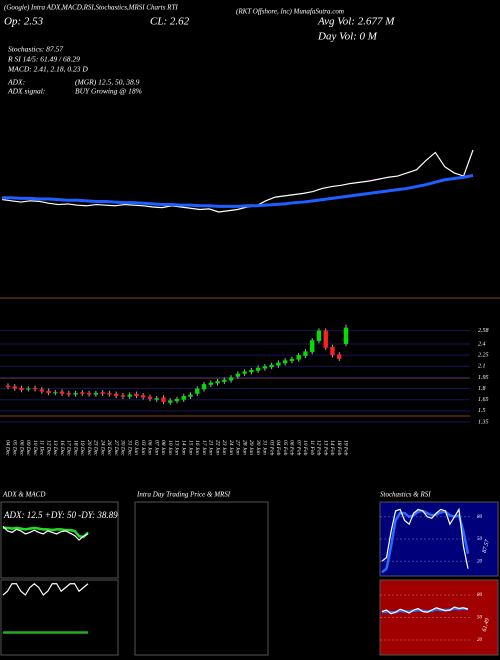 The width and height of the screenshot is (500, 660). What do you see at coordinates (21, 448) in the screenshot?
I see `x-tick-label: 06 Dec` at bounding box center [21, 448].